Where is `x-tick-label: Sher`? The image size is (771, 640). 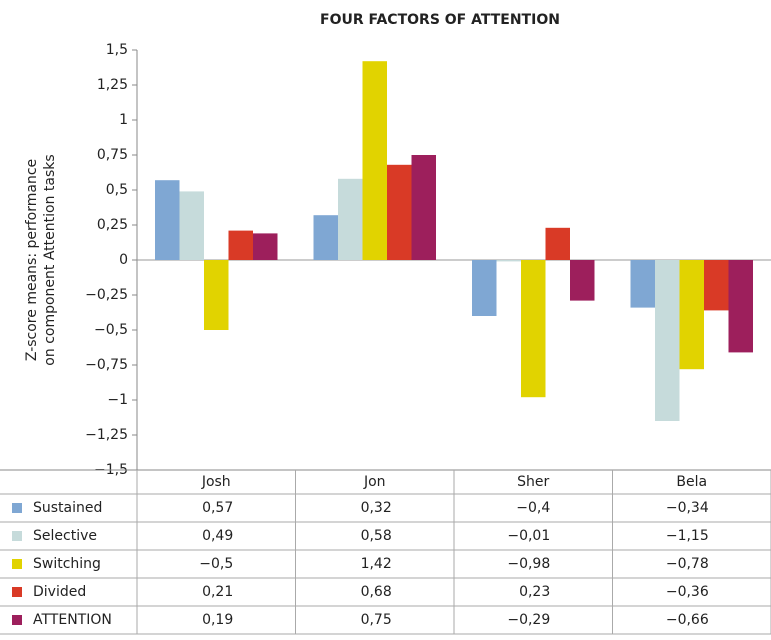
x-tick-label: Sher is located at coordinates (533, 482).